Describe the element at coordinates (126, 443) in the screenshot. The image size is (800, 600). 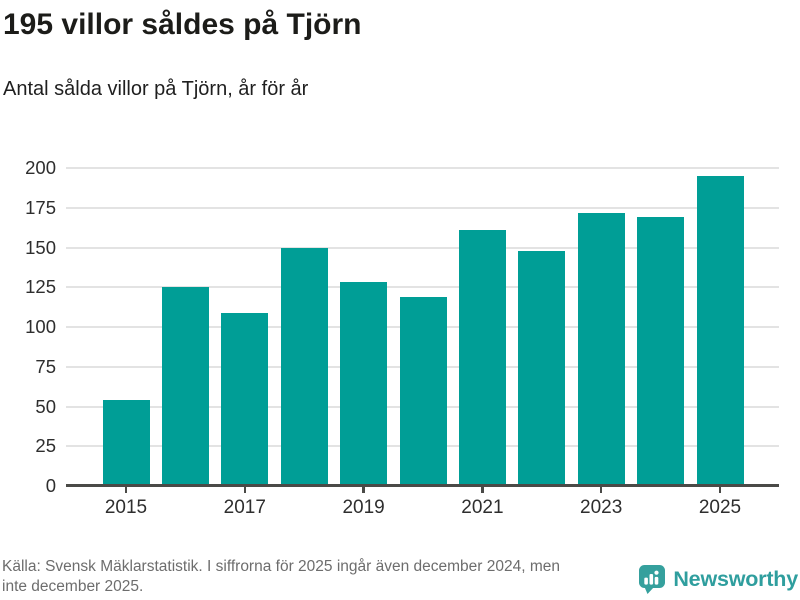
I see `bar-2015` at that location.